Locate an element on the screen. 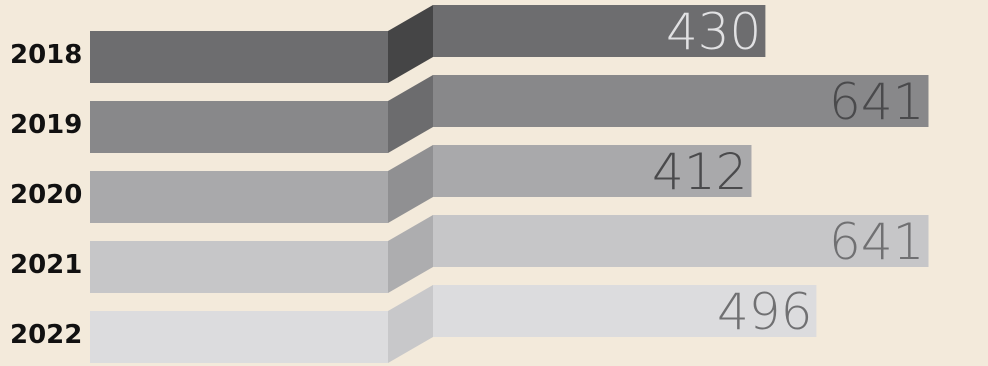 This screenshot has width=988, height=366. category-label-2021: 2021 is located at coordinates (46, 265).